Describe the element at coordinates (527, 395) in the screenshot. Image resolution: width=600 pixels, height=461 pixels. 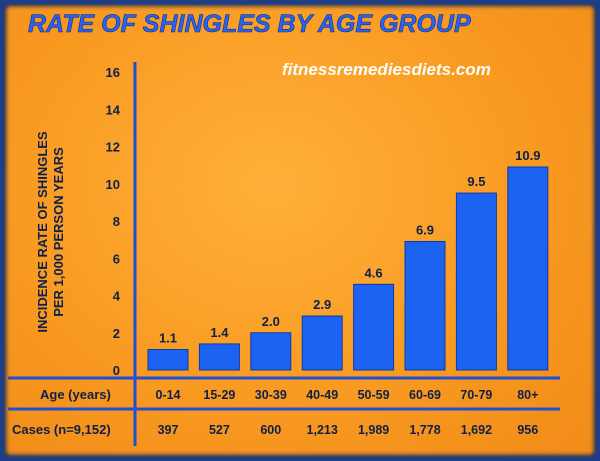
I see `age-category-label: 80+` at that location.